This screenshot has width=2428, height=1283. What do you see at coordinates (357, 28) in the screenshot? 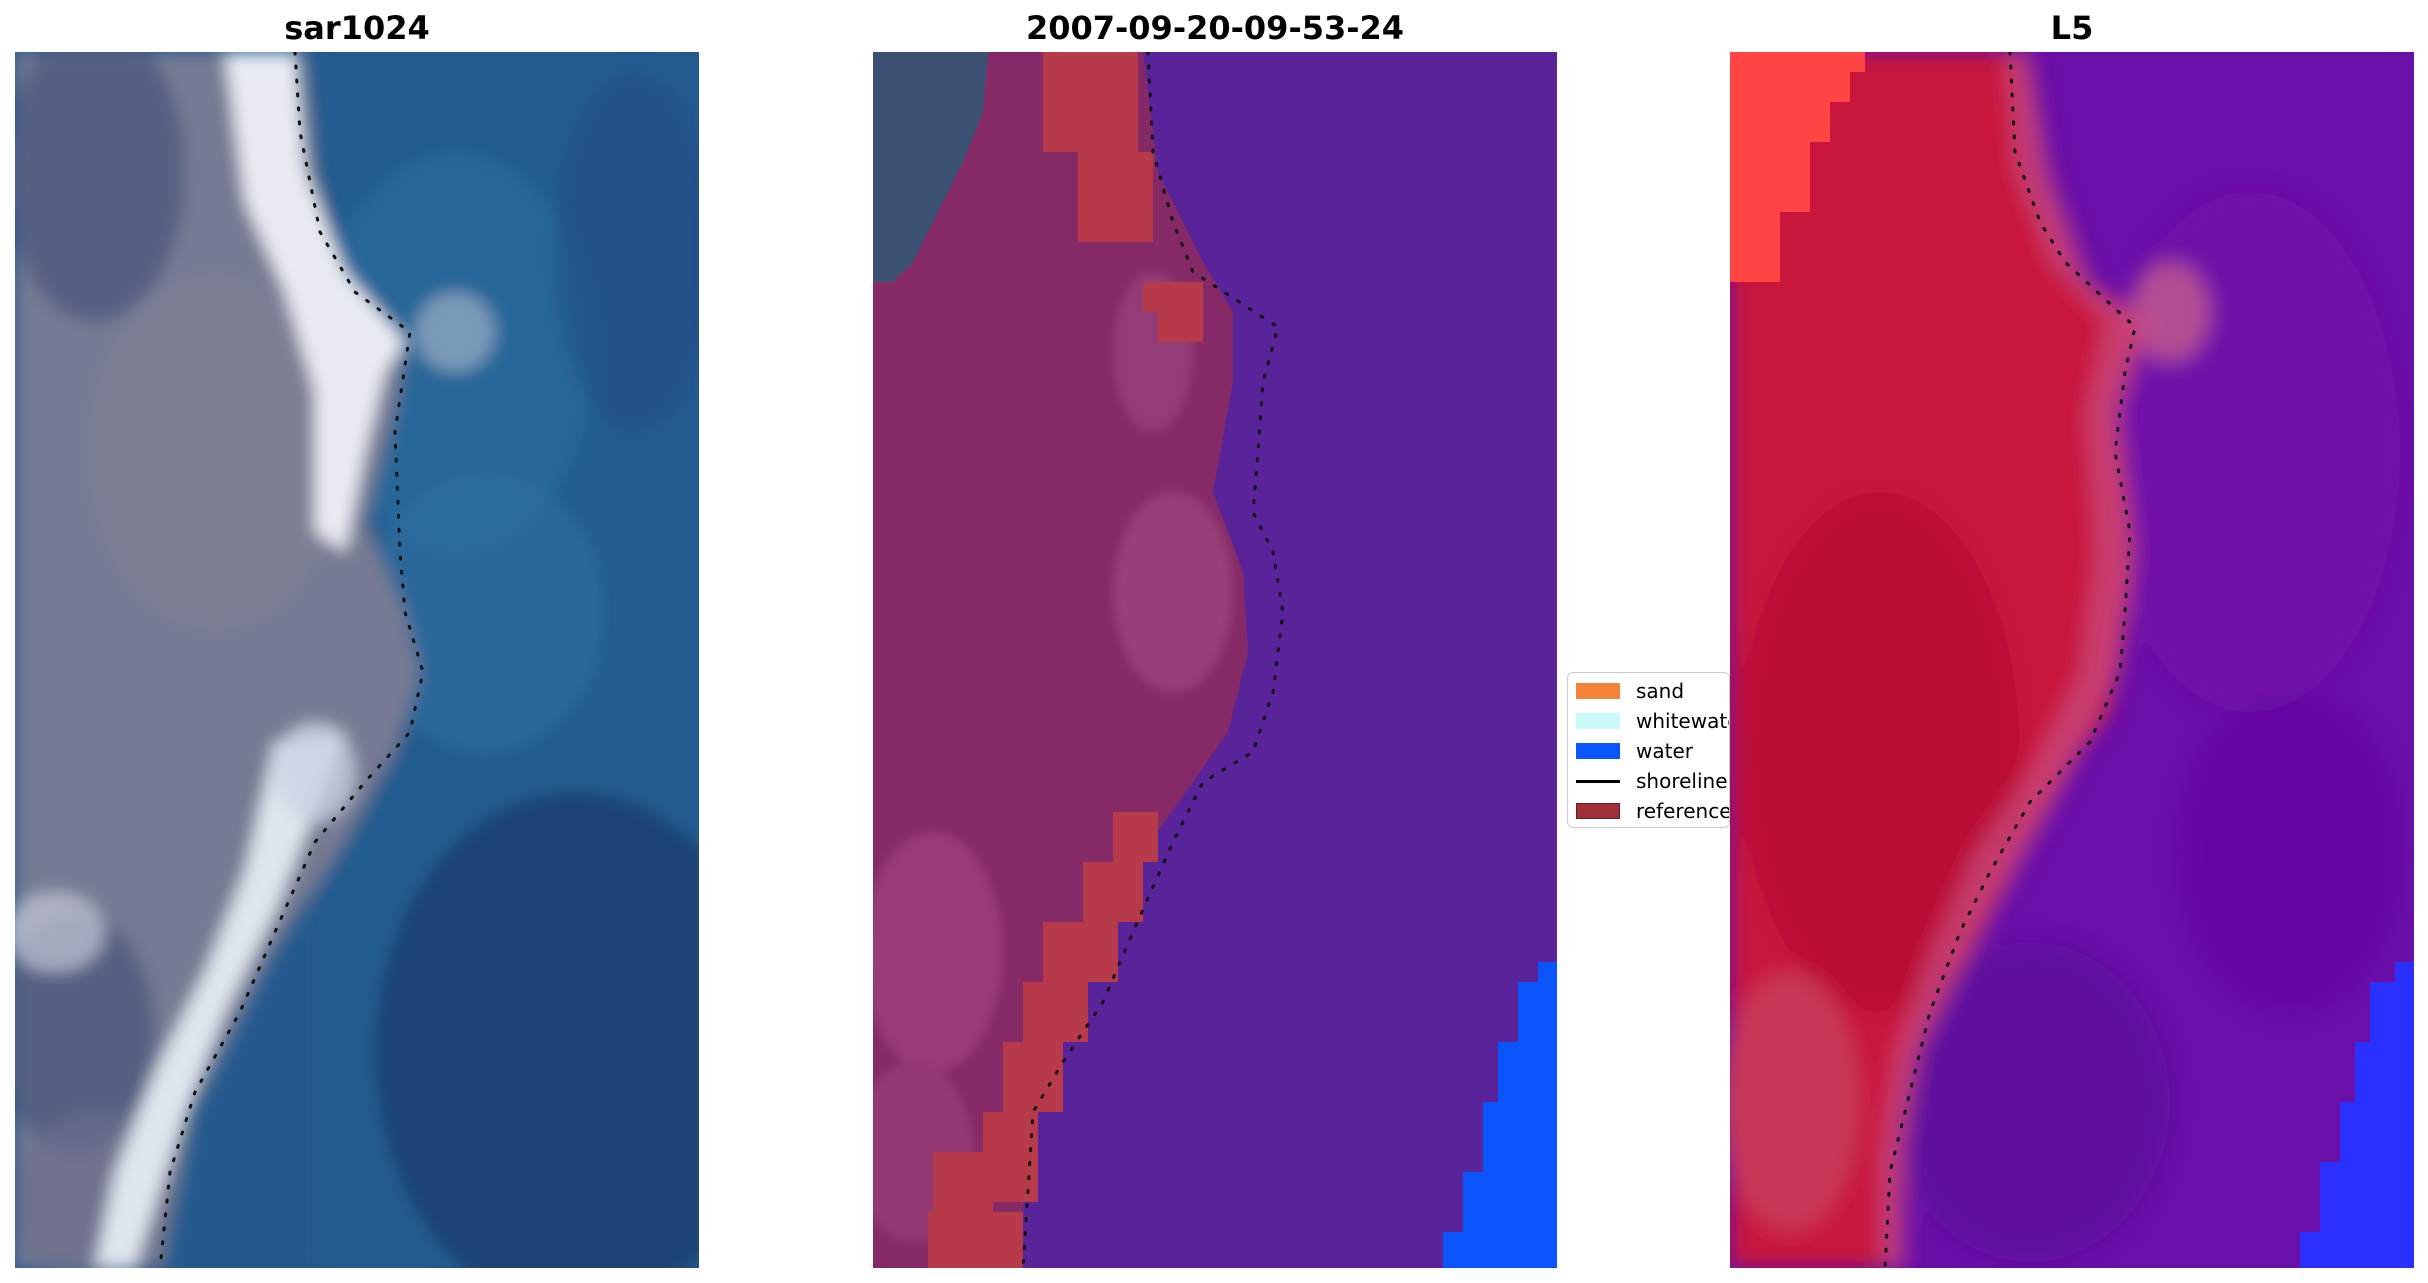
I see `panel-title-sar1024: sar1024` at bounding box center [357, 28].